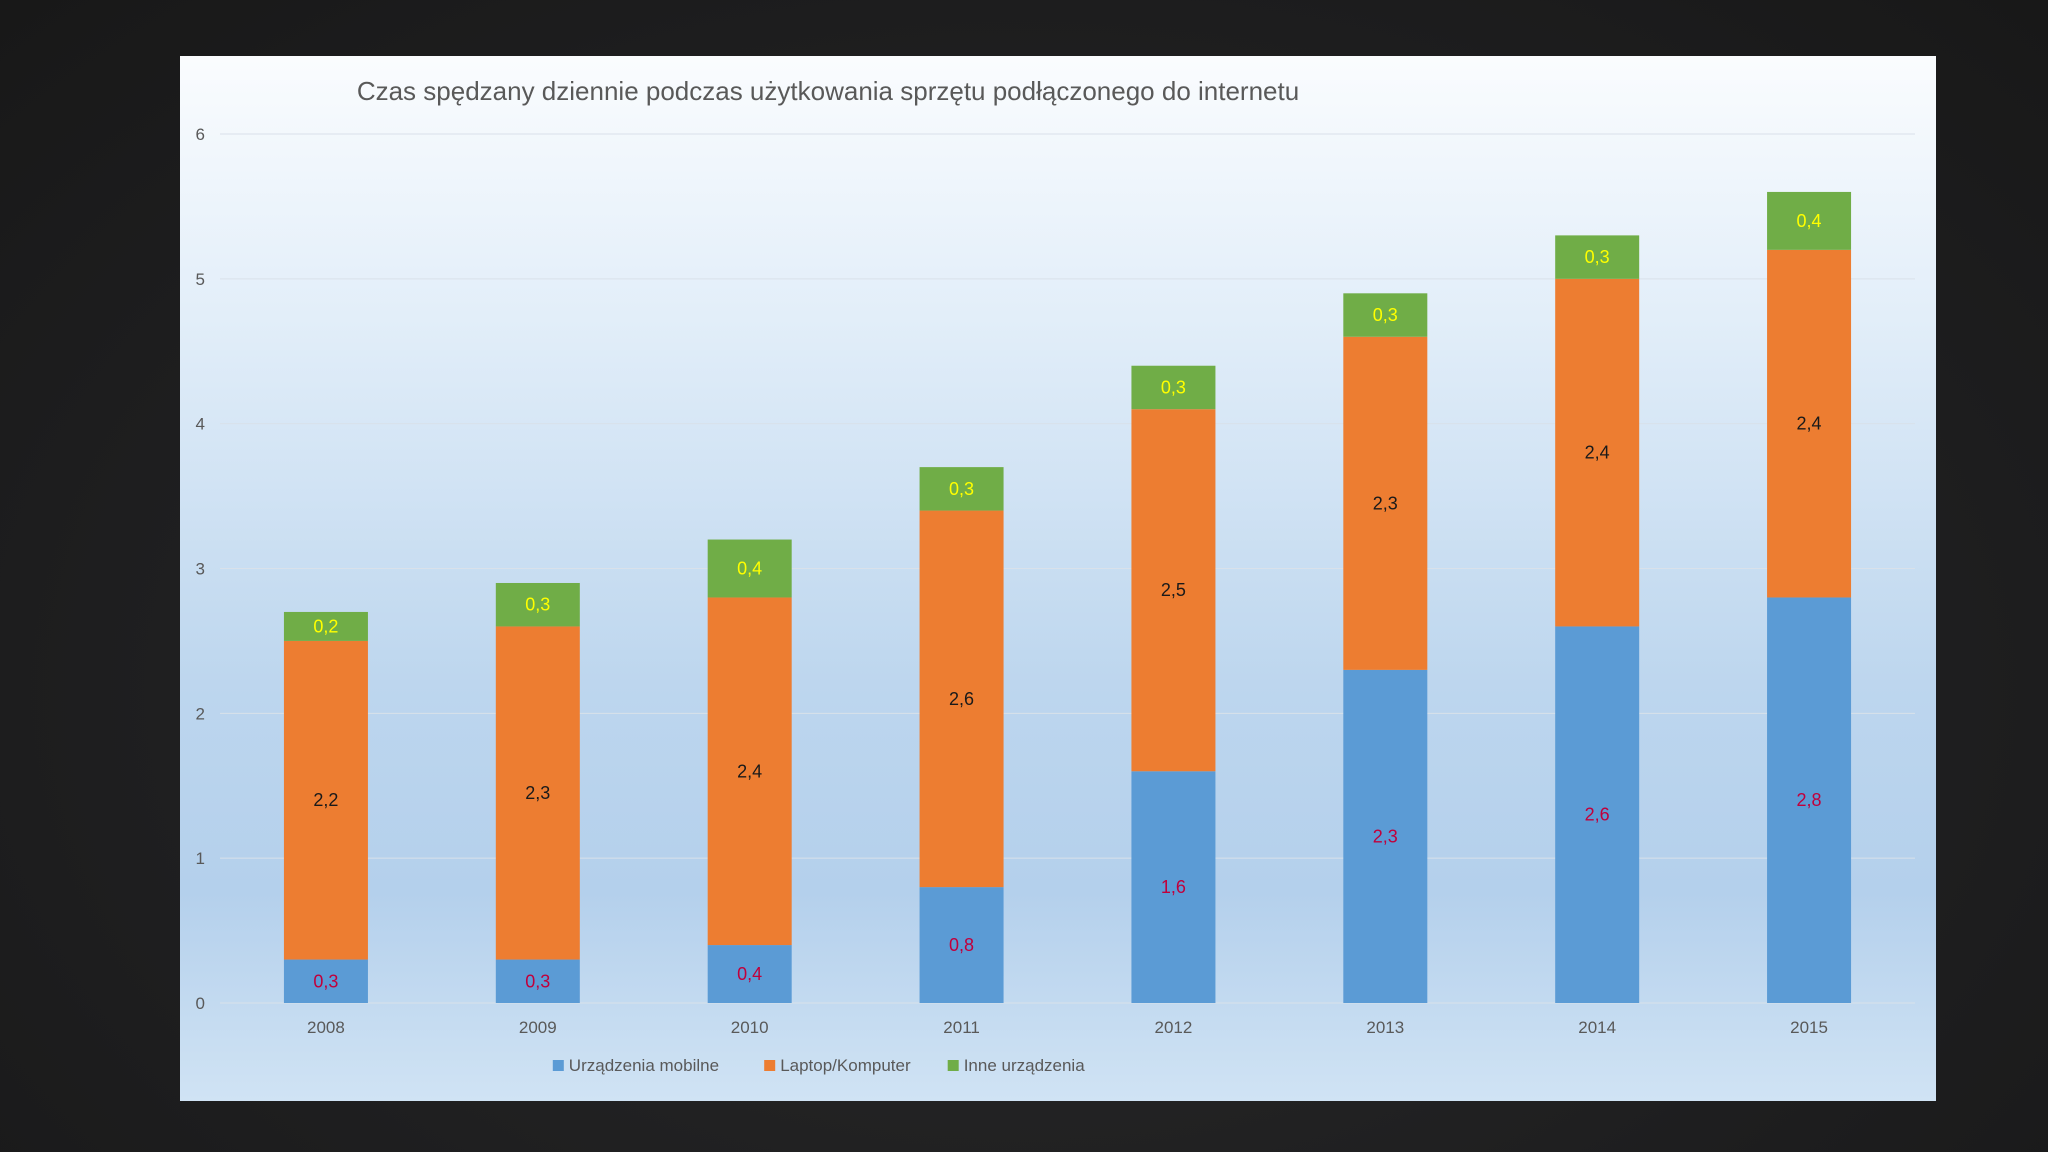  I want to click on y-tick-label: 3, so click(200, 569).